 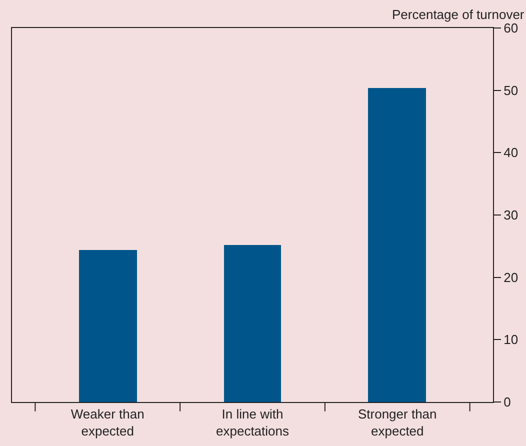 What do you see at coordinates (511, 215) in the screenshot?
I see `y-tick-label: 30` at bounding box center [511, 215].